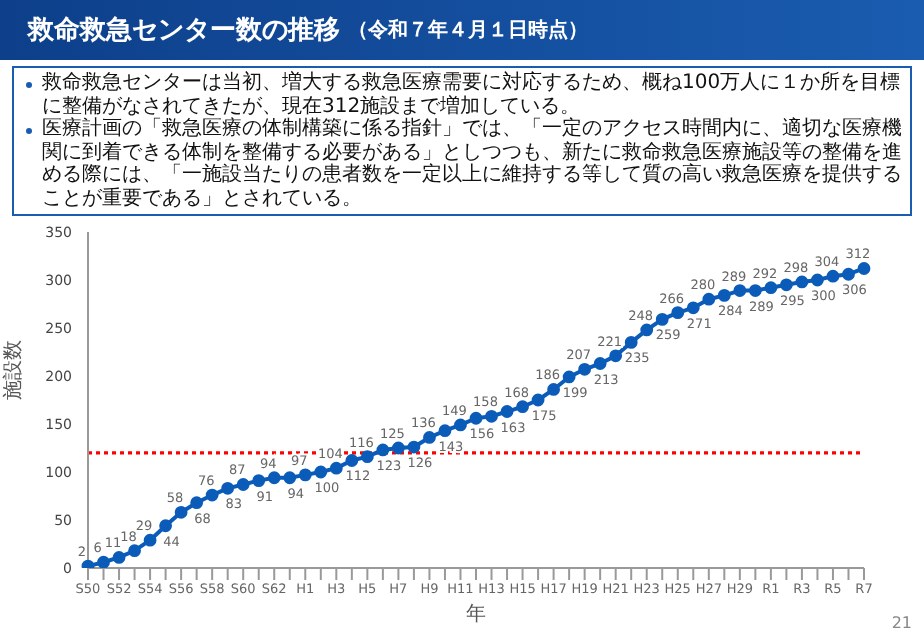 Image resolution: width=924 pixels, height=640 pixels. Describe the element at coordinates (901, 623) in the screenshot. I see `text: 21` at that location.